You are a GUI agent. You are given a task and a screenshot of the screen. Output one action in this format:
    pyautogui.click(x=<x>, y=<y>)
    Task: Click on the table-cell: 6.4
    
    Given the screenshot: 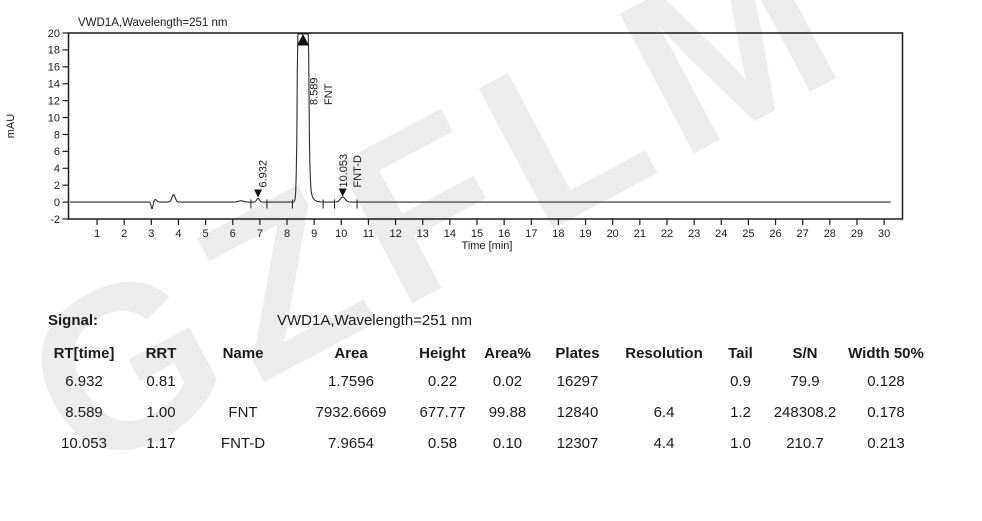 What is the action you would take?
    pyautogui.click(x=664, y=412)
    